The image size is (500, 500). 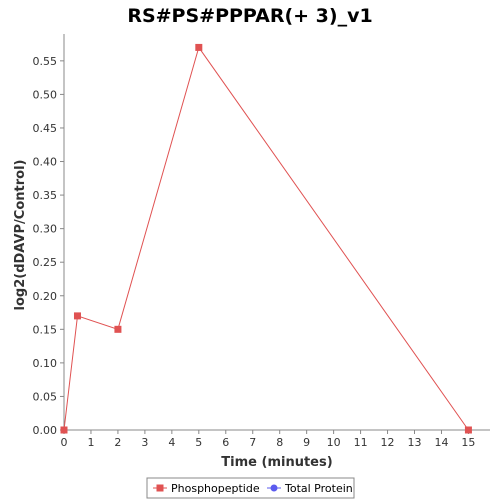 What do you see at coordinates (45, 229) in the screenshot?
I see `y-tick-label: 0.30` at bounding box center [45, 229].